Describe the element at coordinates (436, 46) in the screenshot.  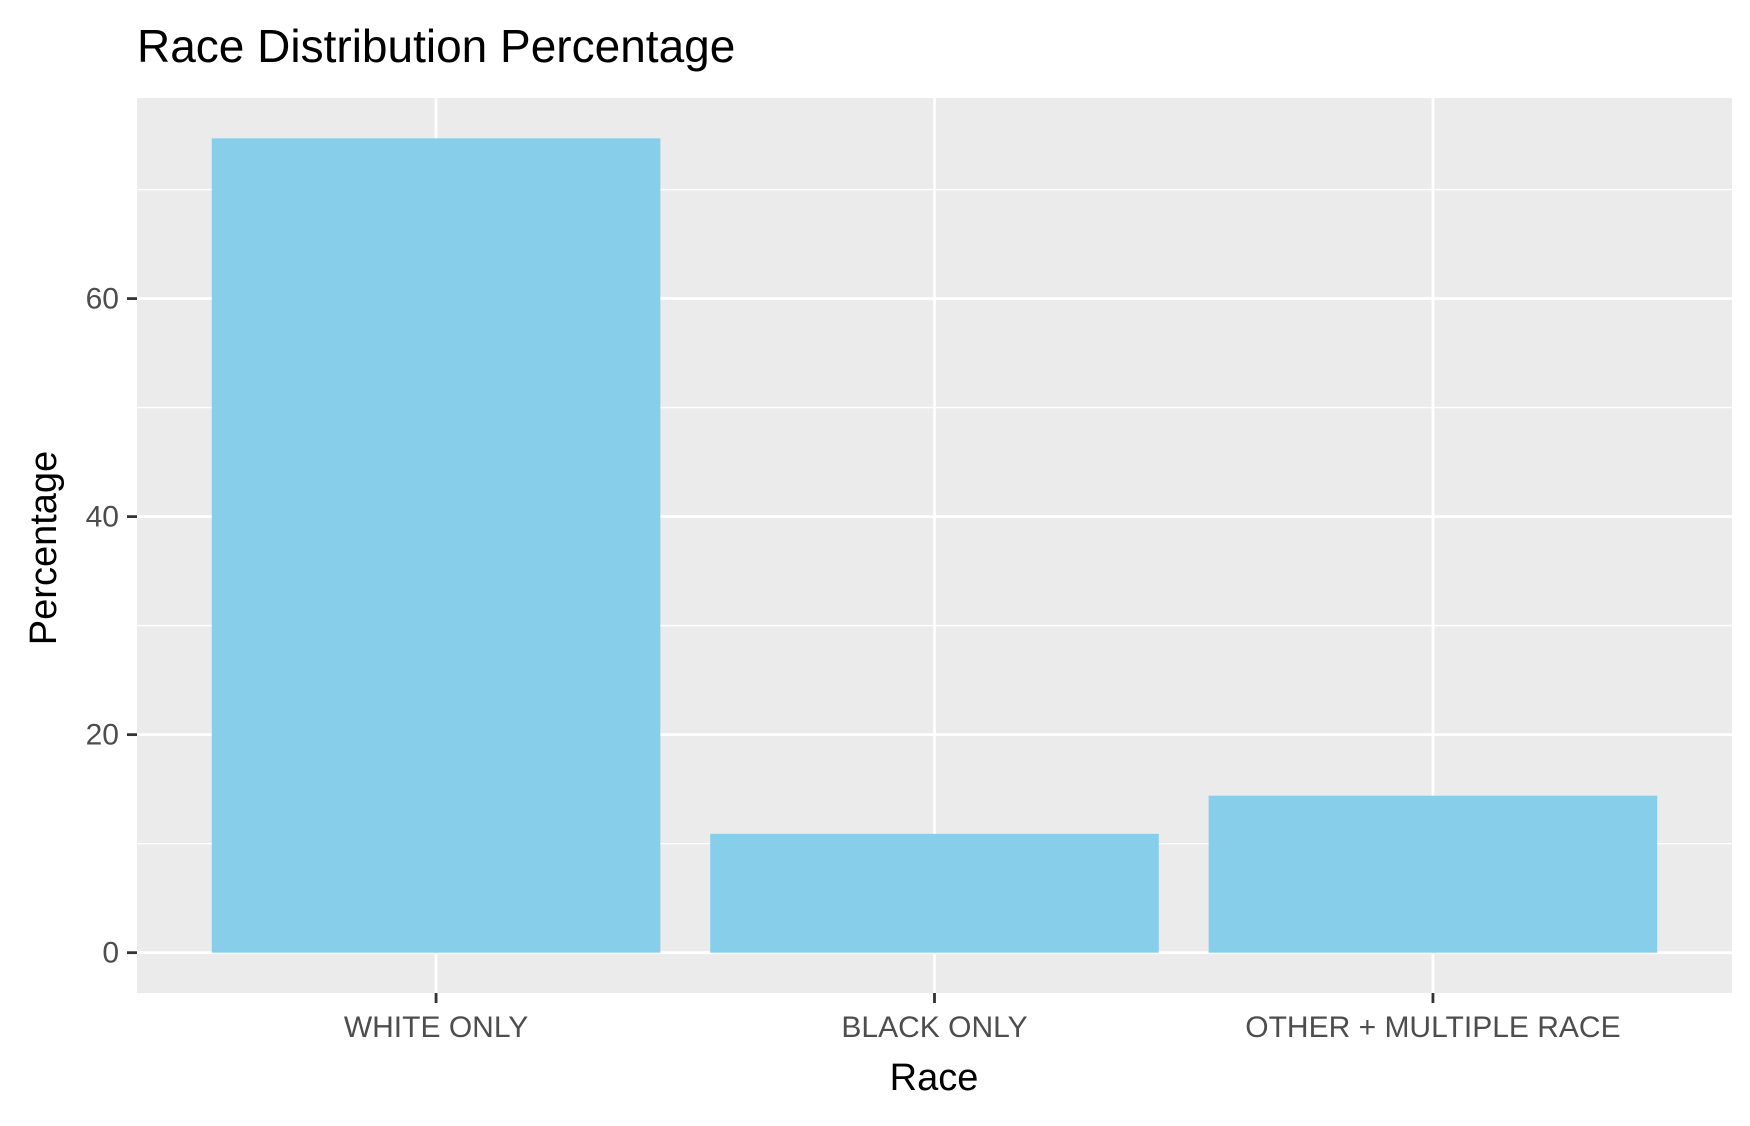
I see `chart-title: Race Distribution Percentage` at that location.